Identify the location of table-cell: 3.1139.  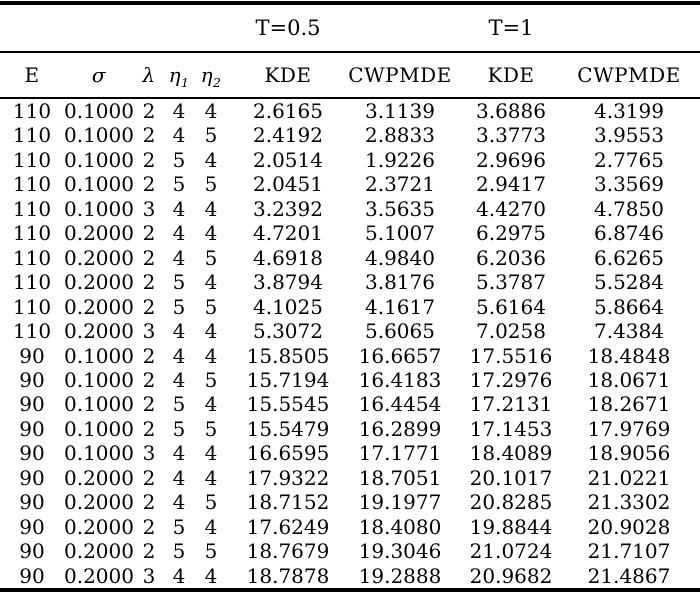
(400, 111).